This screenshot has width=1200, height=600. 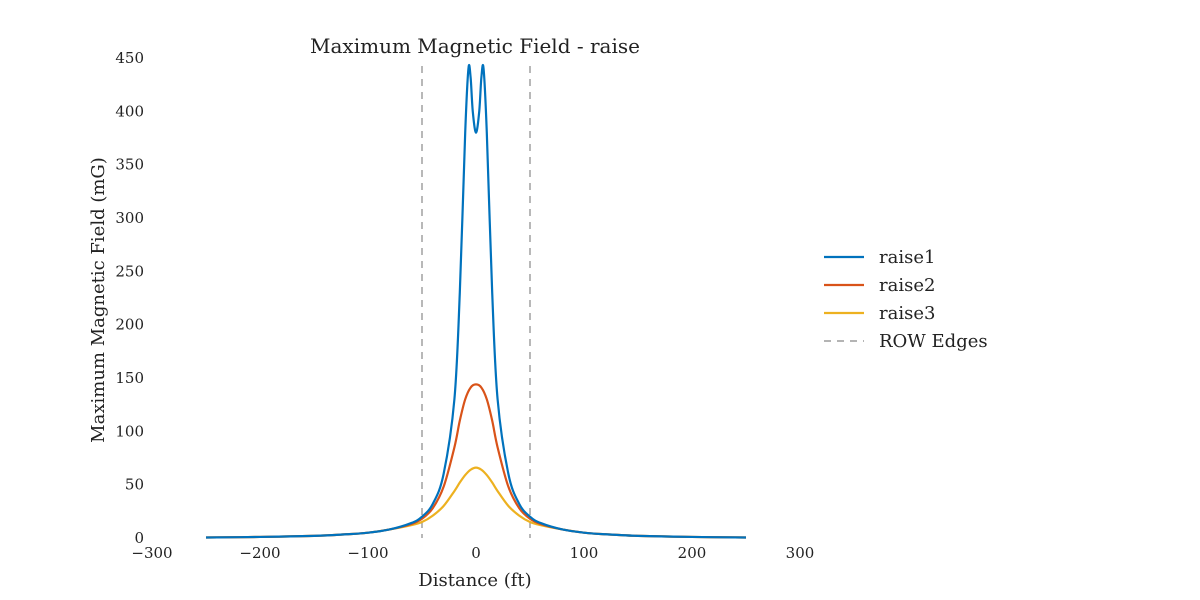 What do you see at coordinates (129, 431) in the screenshot?
I see `y-tick-label: 100` at bounding box center [129, 431].